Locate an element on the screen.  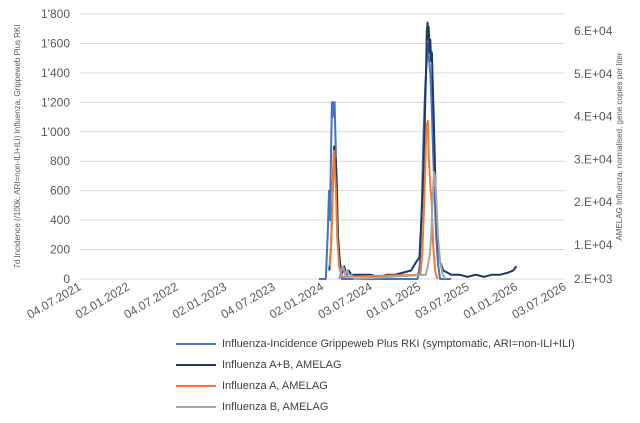
legend-label: Influenza A+B, AMELAG is located at coordinates (282, 364).